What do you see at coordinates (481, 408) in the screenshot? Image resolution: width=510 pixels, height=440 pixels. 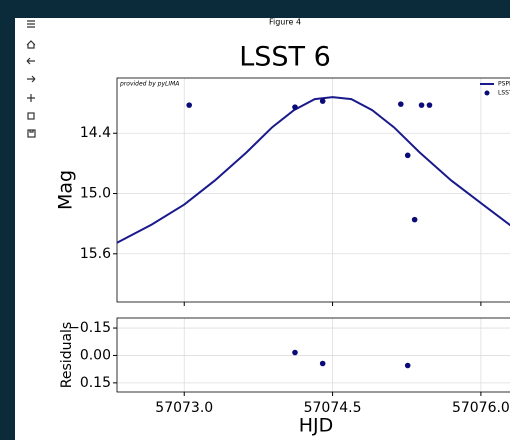 I see `x-tick-label: 57076.0` at bounding box center [481, 408].